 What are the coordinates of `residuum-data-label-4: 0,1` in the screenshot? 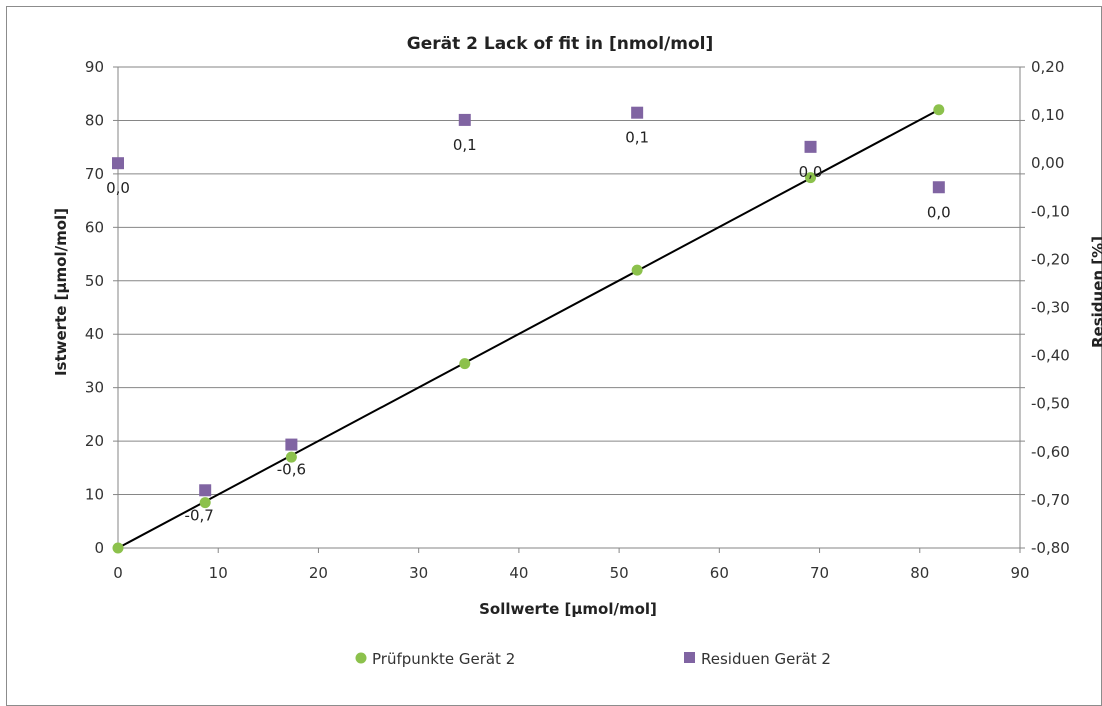 It's located at (637, 138).